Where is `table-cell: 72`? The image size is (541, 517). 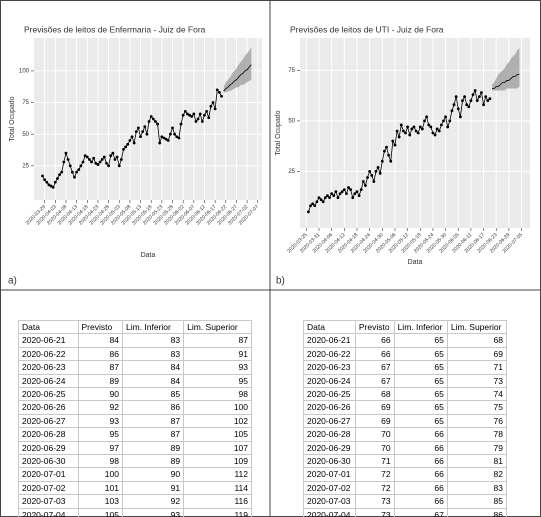
table-cell: 72 is located at coordinates (374, 488).